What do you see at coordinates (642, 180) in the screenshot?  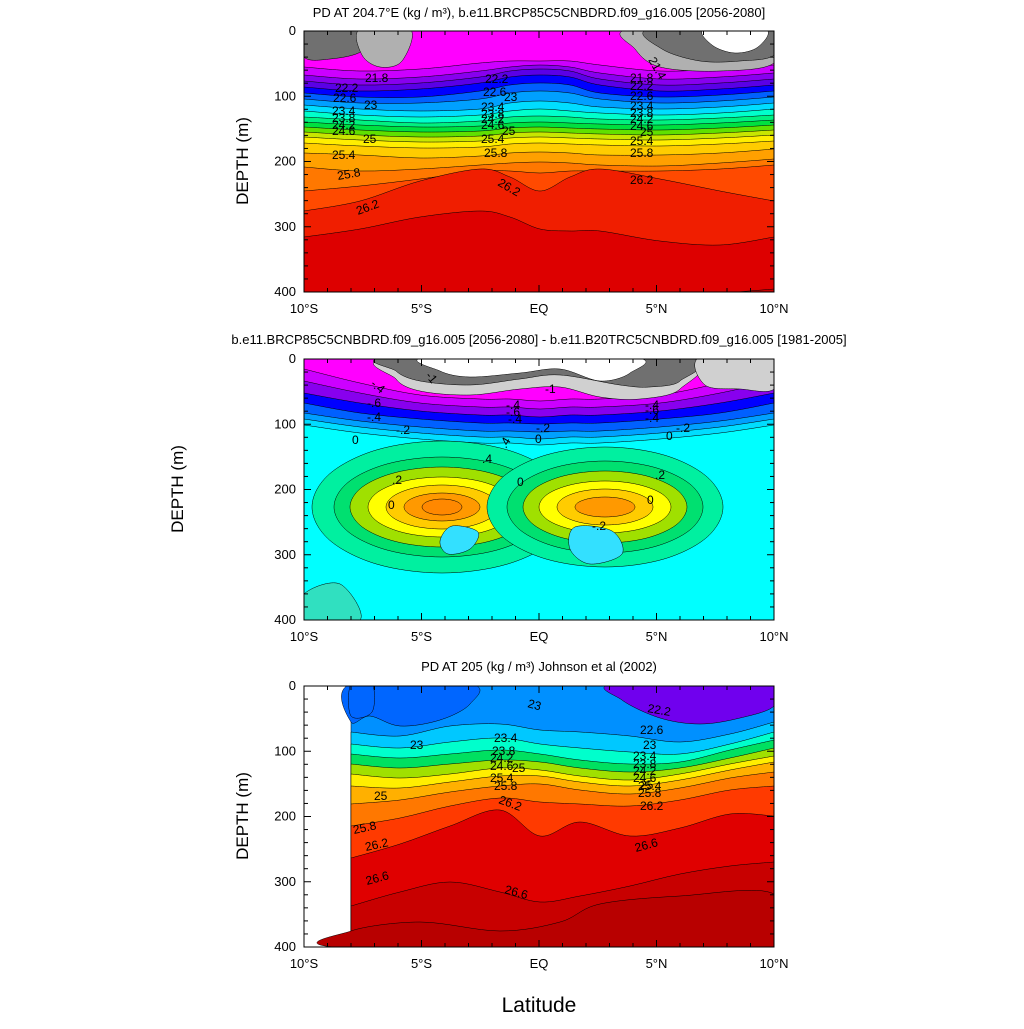 I see `contour-label: 26.2` at bounding box center [642, 180].